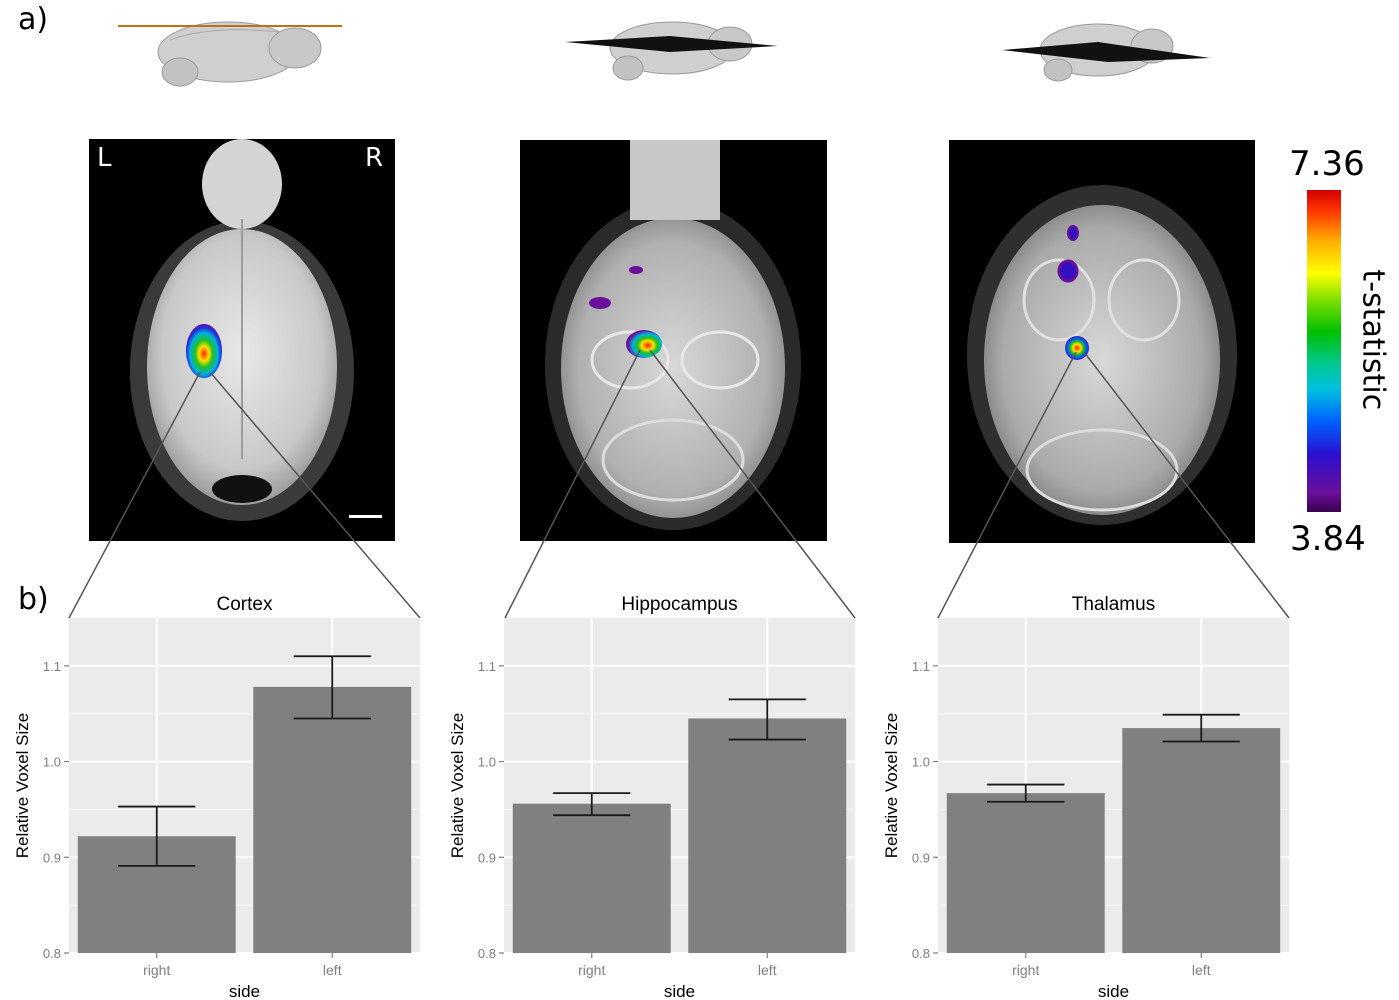 This screenshot has height=1000, width=1399. What do you see at coordinates (1324, 351) in the screenshot?
I see `colorbar-gradient` at bounding box center [1324, 351].